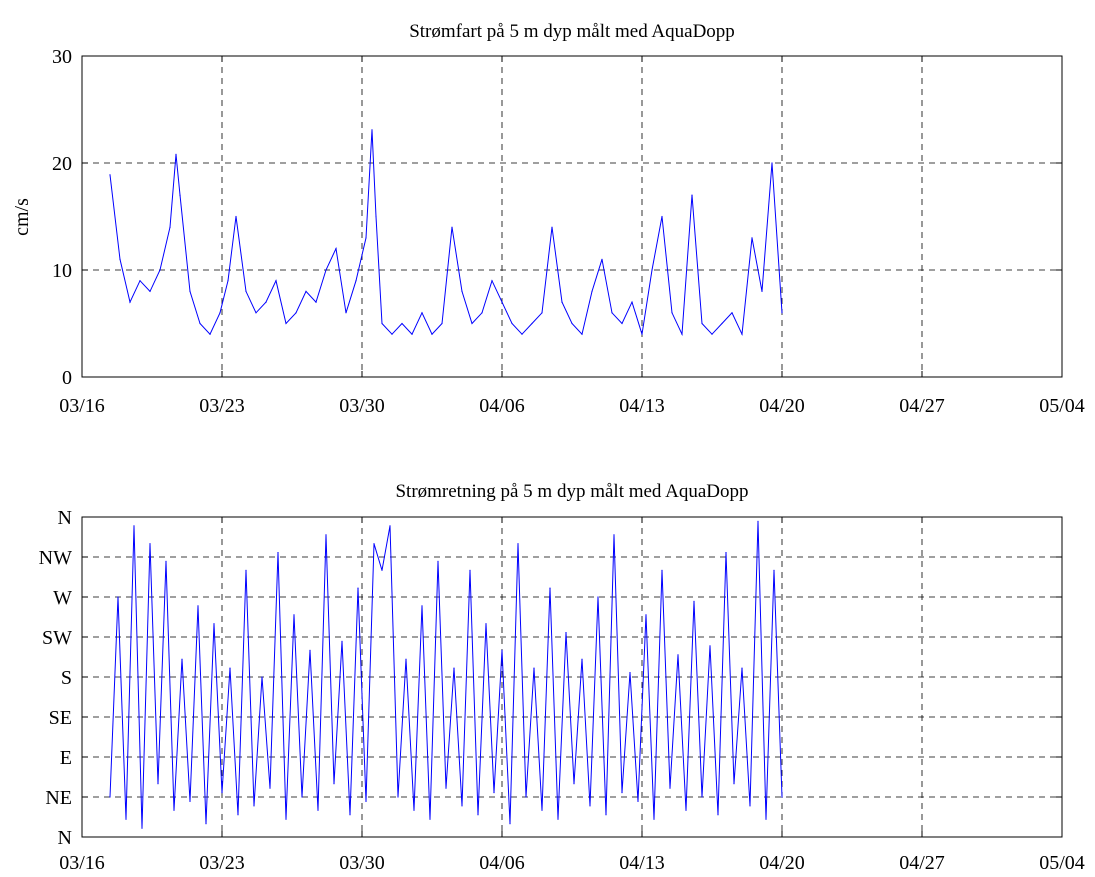  I want to click on direction-y-tick-label: N, so click(65, 838).